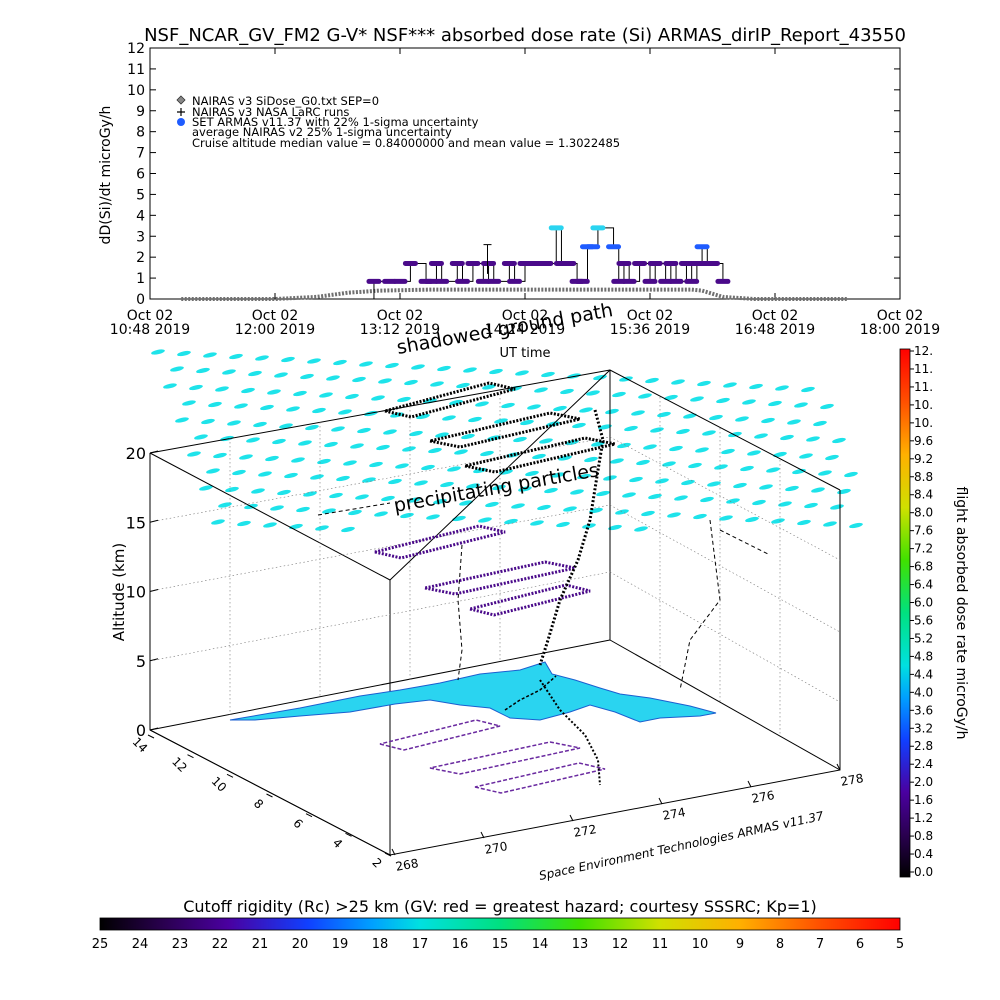 Image resolution: width=1000 pixels, height=1000 pixels. Describe the element at coordinates (119, 592) in the screenshot. I see `altitude-axis-label: Altitude (km)` at that location.